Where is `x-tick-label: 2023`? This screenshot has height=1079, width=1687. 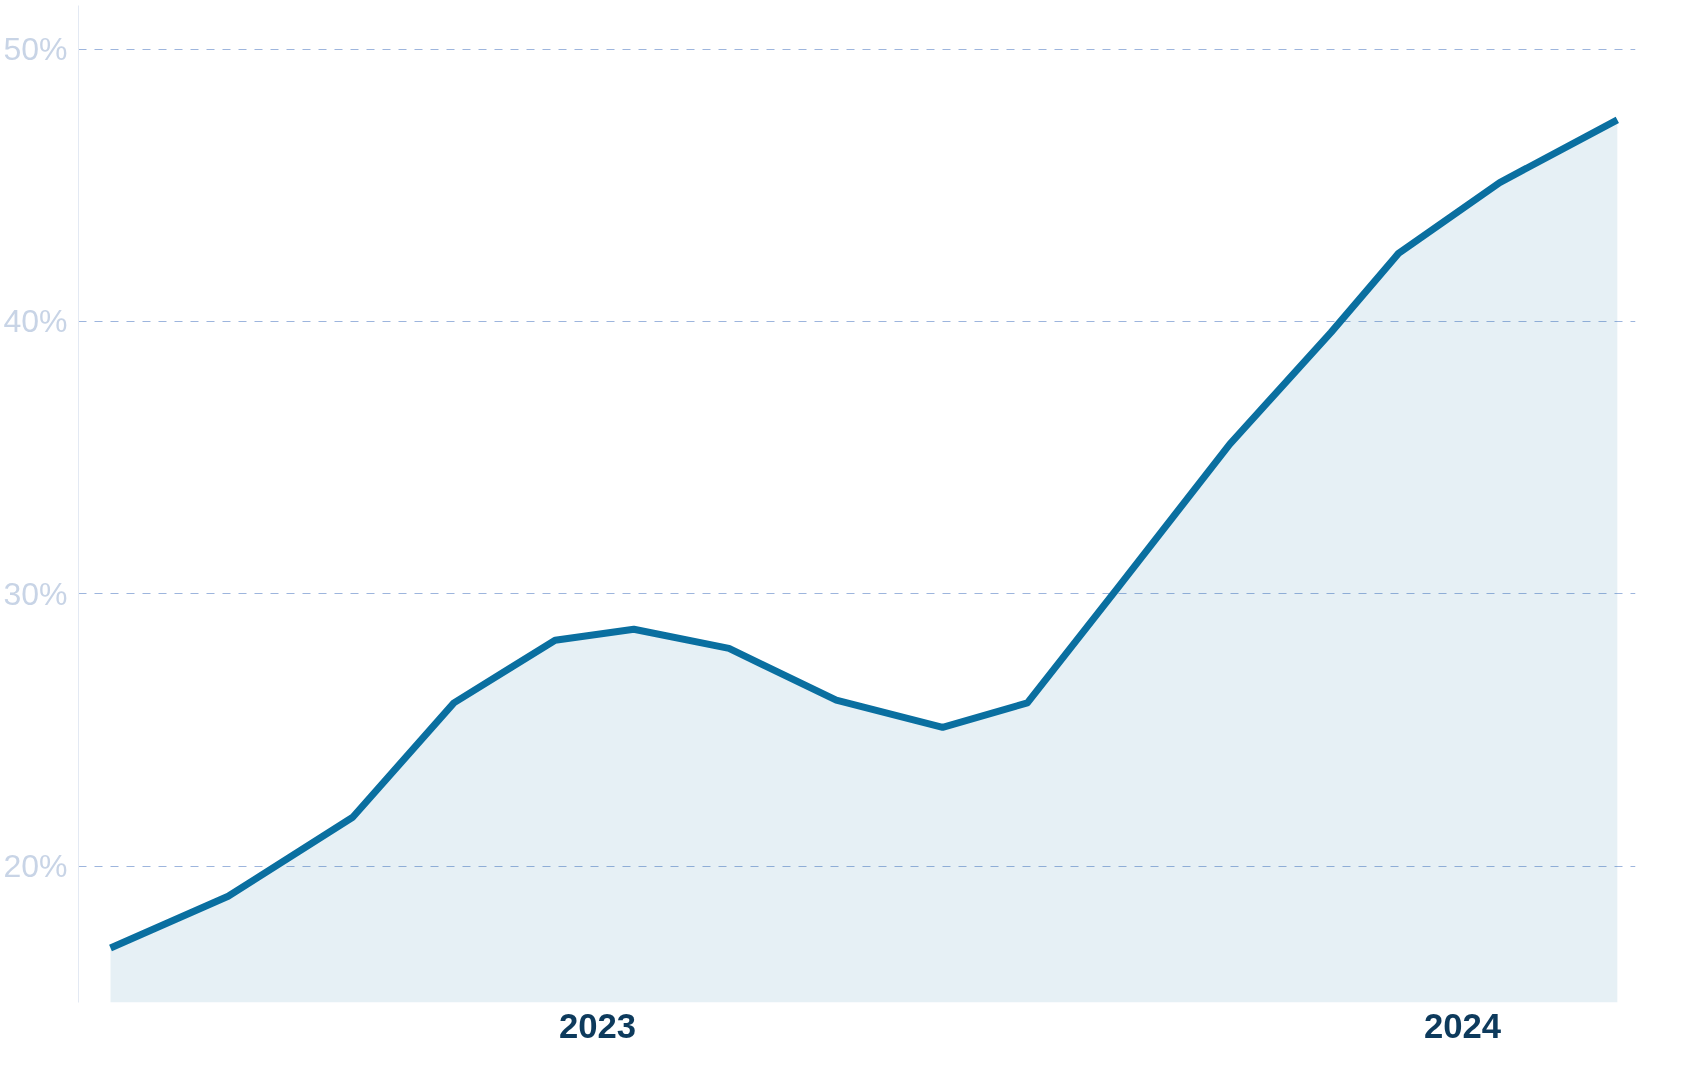 x-tick-label: 2023 is located at coordinates (597, 1025).